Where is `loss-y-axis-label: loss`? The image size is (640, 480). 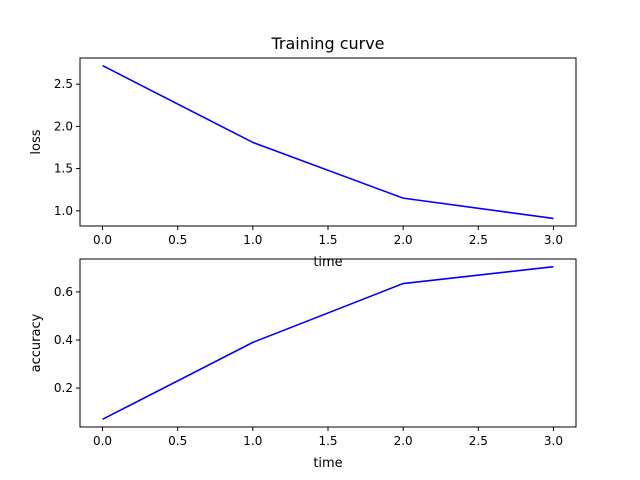 loss-y-axis-label: loss is located at coordinates (36, 141).